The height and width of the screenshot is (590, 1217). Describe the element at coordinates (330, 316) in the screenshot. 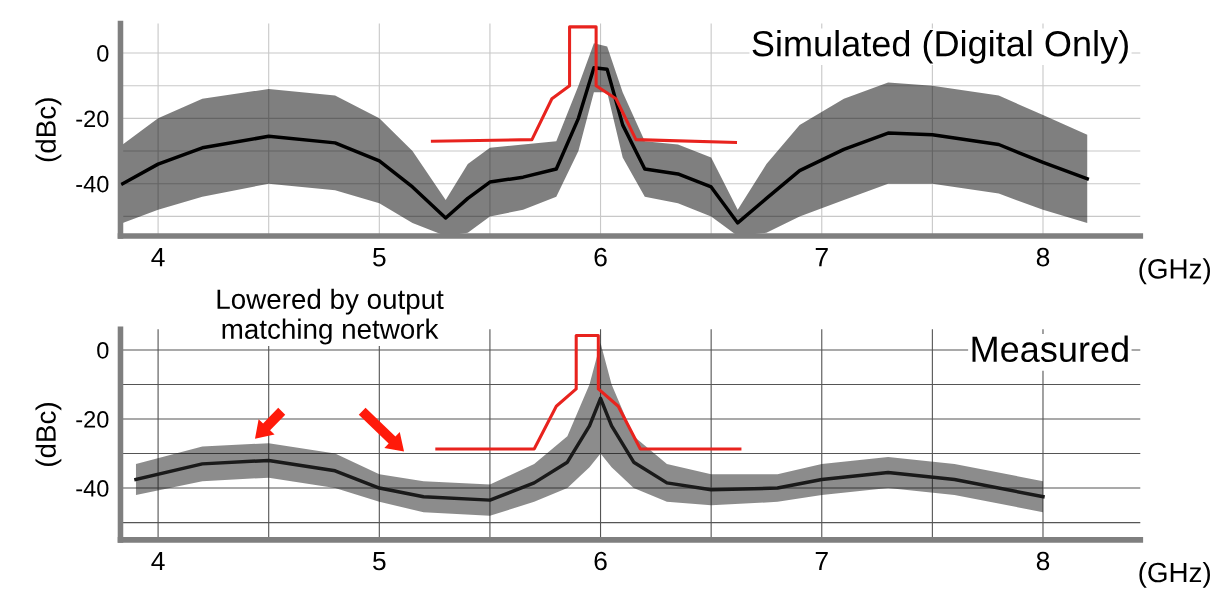

I see `annotation: Lowered by output matching network` at that location.